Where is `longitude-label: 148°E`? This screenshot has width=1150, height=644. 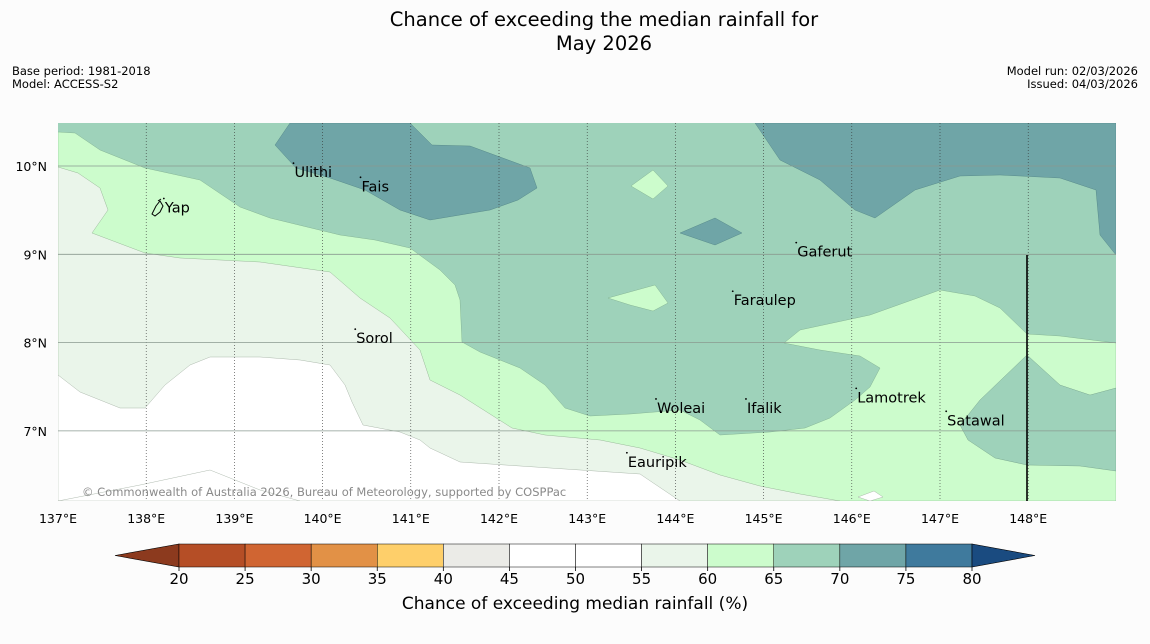
longitude-label: 148°E is located at coordinates (1028, 518).